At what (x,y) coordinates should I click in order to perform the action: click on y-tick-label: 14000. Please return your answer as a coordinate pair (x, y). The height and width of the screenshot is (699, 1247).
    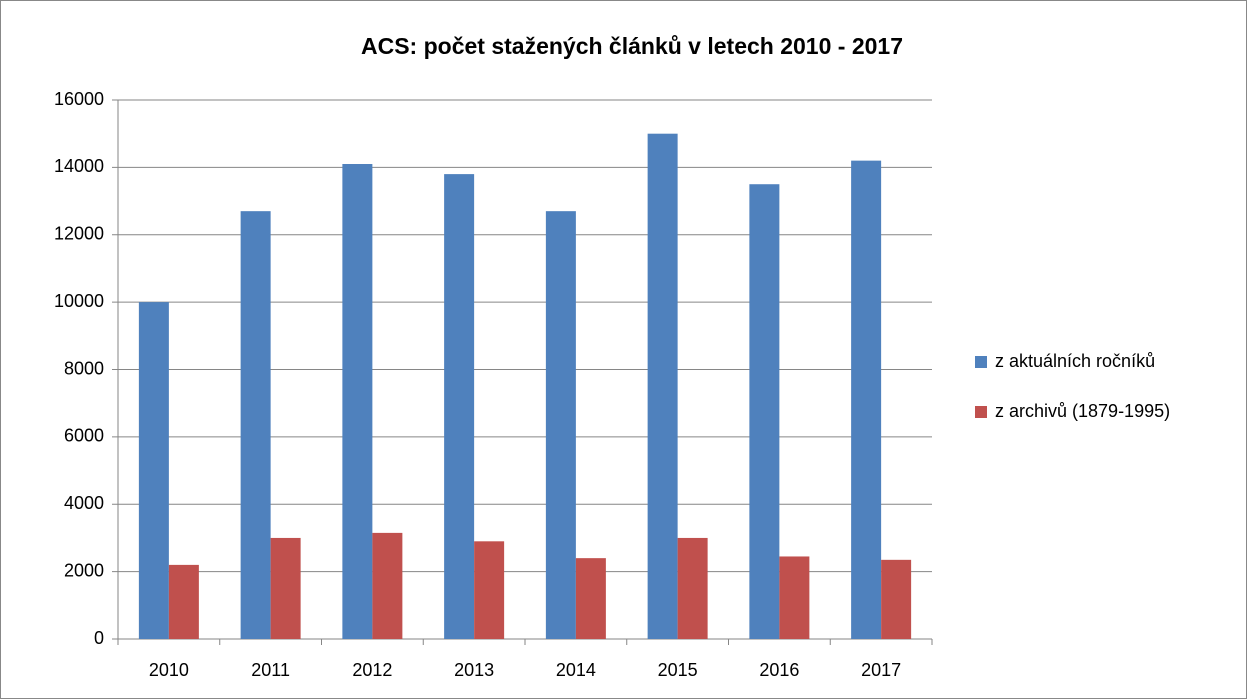
    Looking at the image, I should click on (79, 166).